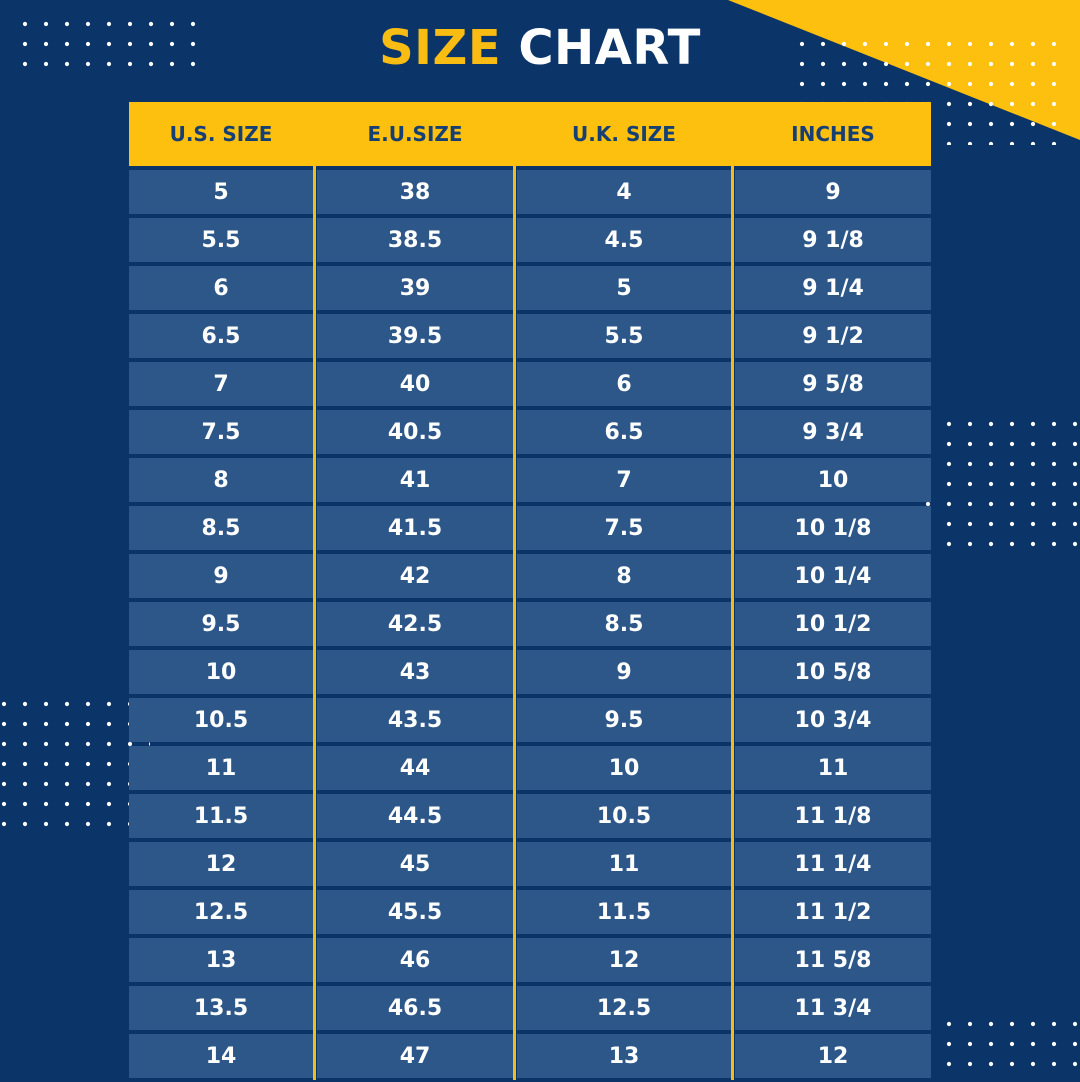 The height and width of the screenshot is (1082, 1080). Describe the element at coordinates (624, 672) in the screenshot. I see `uk-size-cell: 9` at that location.